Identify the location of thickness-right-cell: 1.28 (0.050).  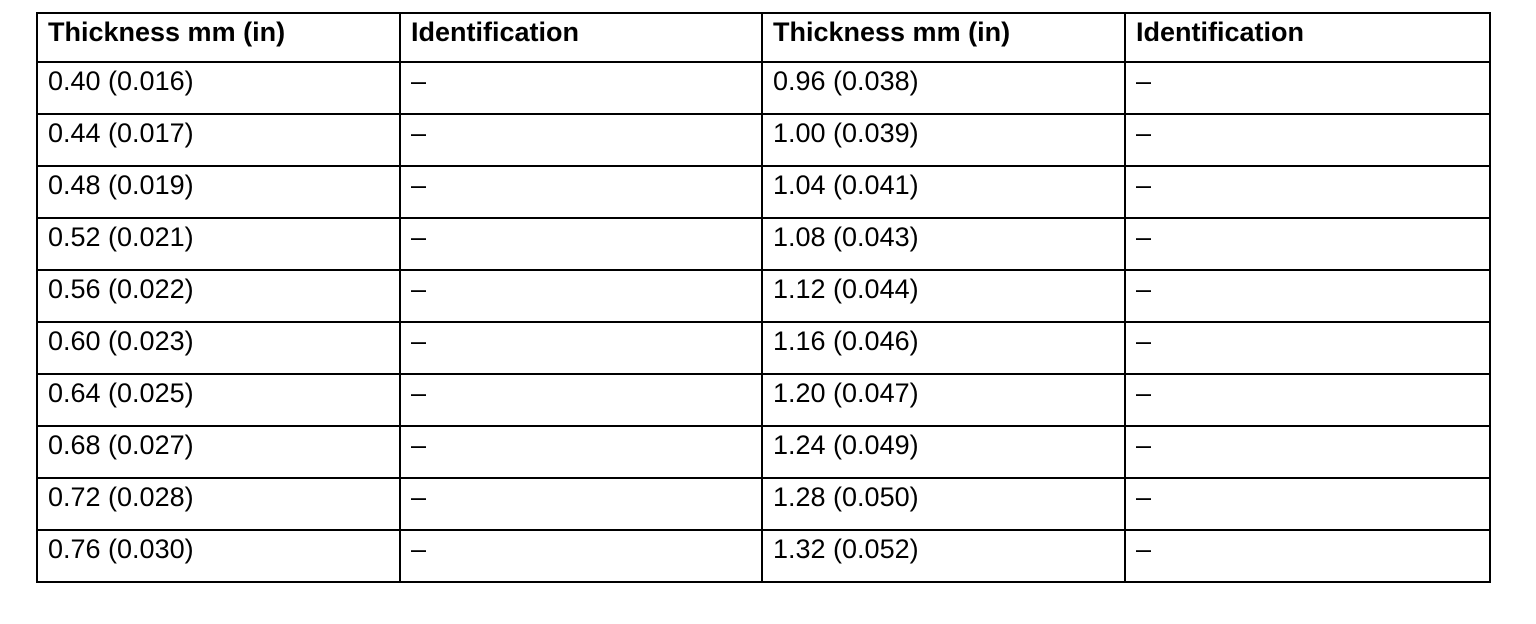
(943, 504).